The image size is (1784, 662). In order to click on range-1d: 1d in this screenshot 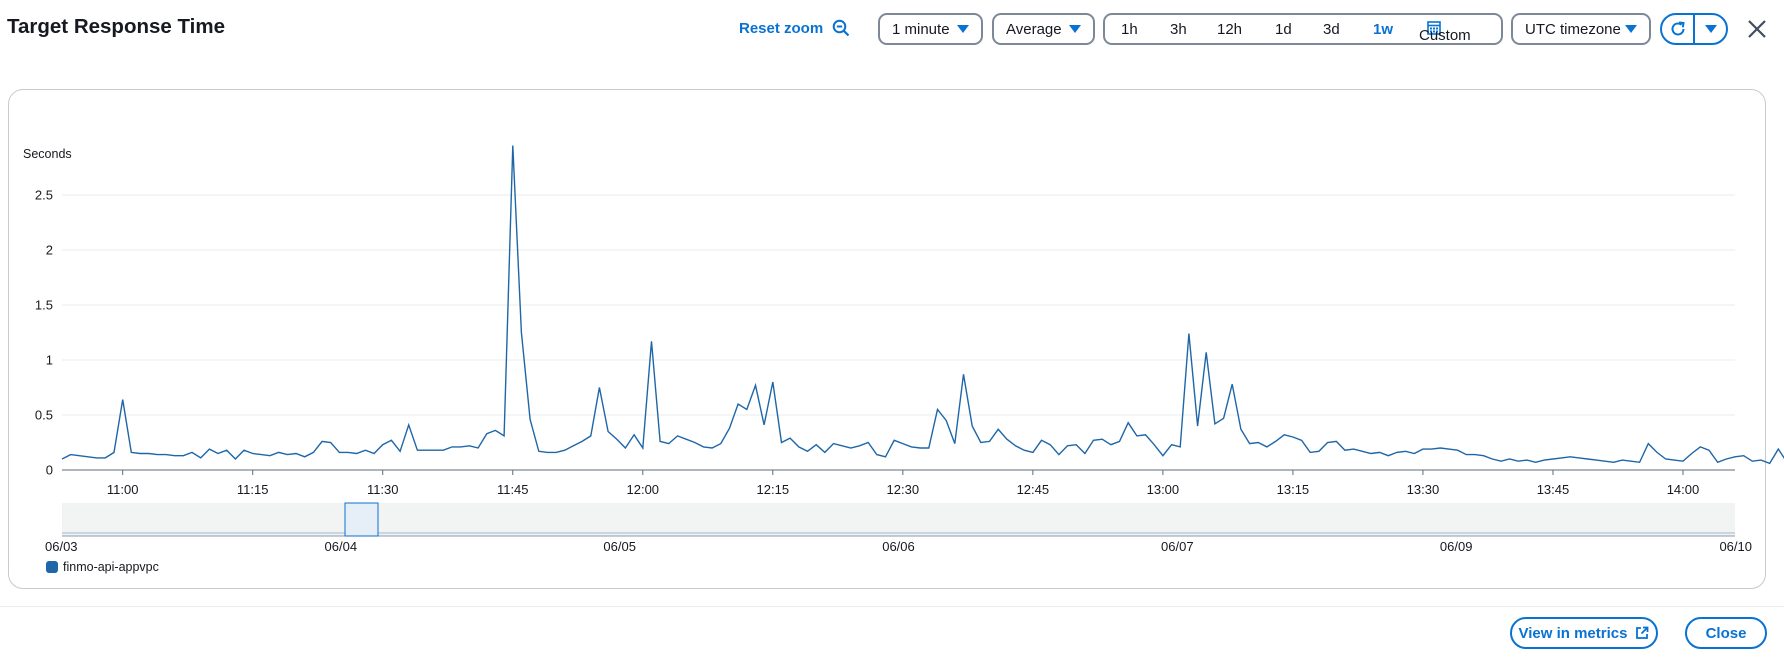, I will do `click(1283, 29)`.